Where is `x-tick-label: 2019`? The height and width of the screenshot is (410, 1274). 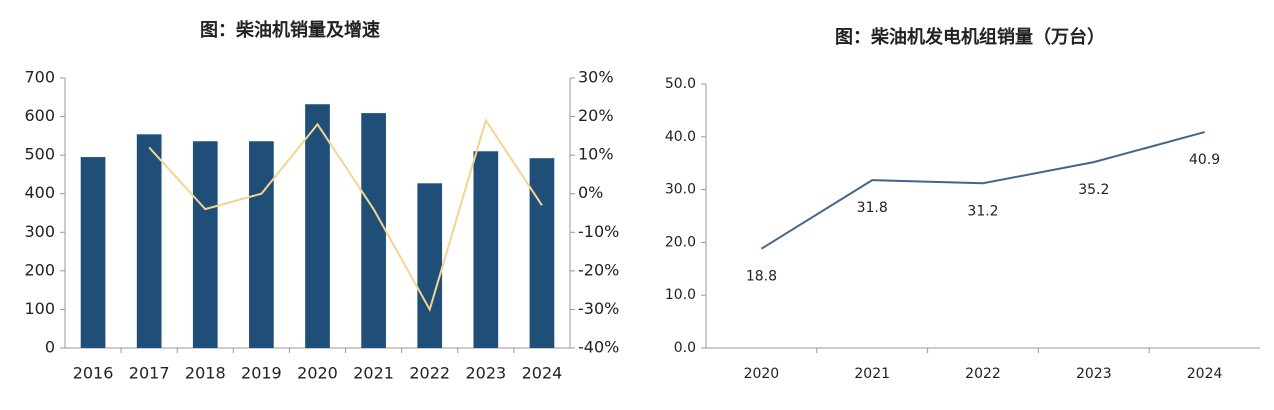 x-tick-label: 2019 is located at coordinates (261, 373).